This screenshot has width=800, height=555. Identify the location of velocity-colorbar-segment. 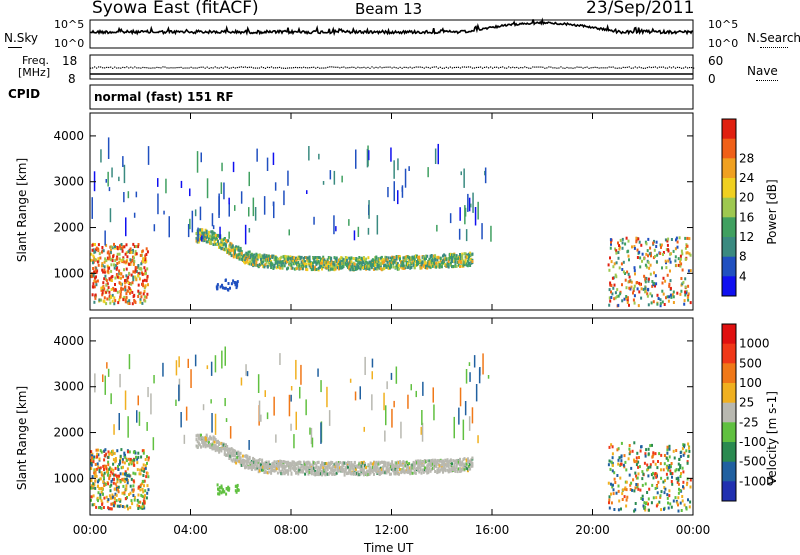
(729, 373).